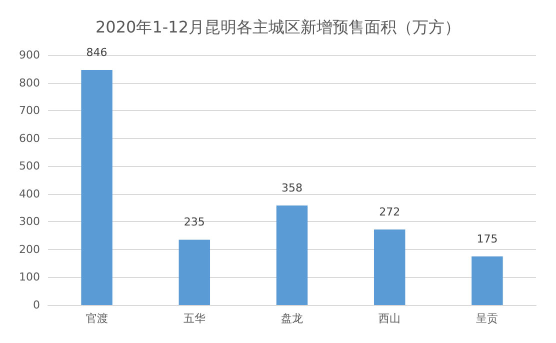  What do you see at coordinates (487, 318) in the screenshot?
I see `x-tick-label: 呈贡` at bounding box center [487, 318].